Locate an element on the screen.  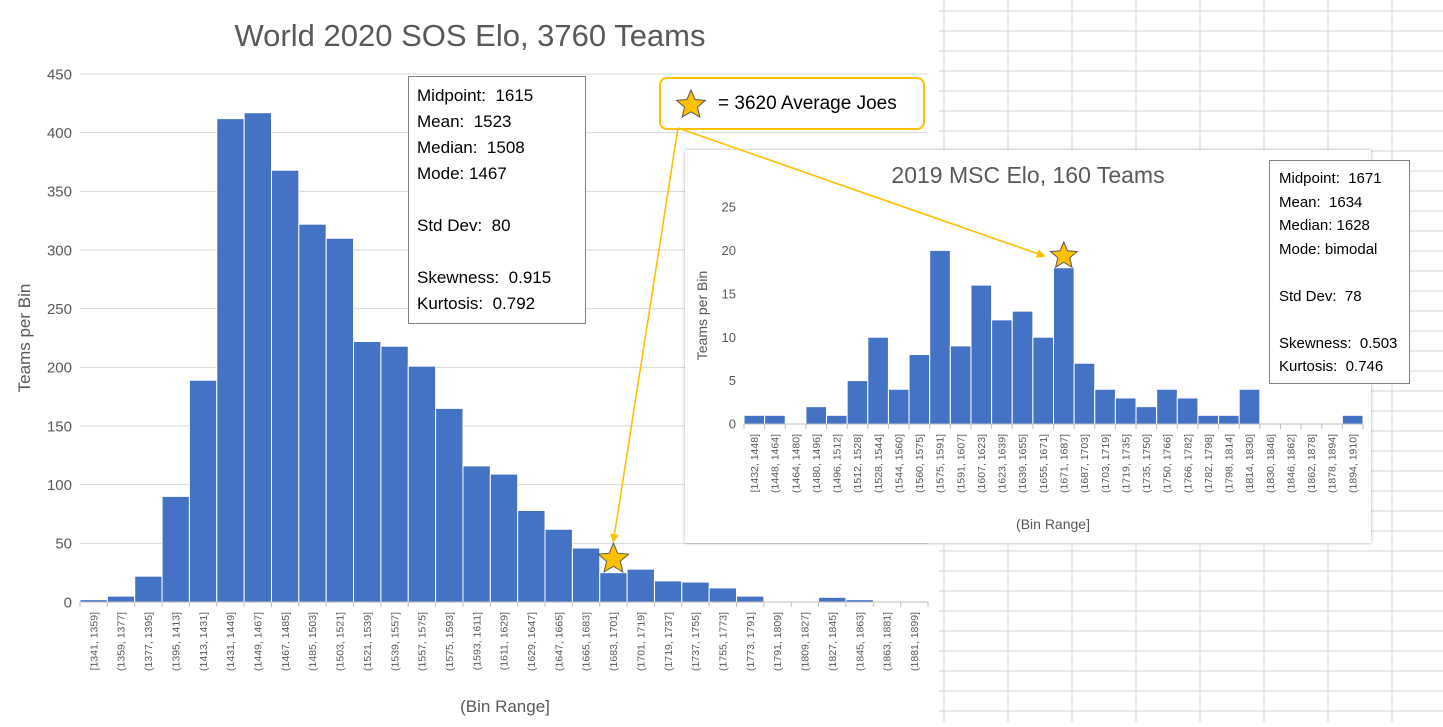
stat-line: Mode: 1467 is located at coordinates (462, 173).